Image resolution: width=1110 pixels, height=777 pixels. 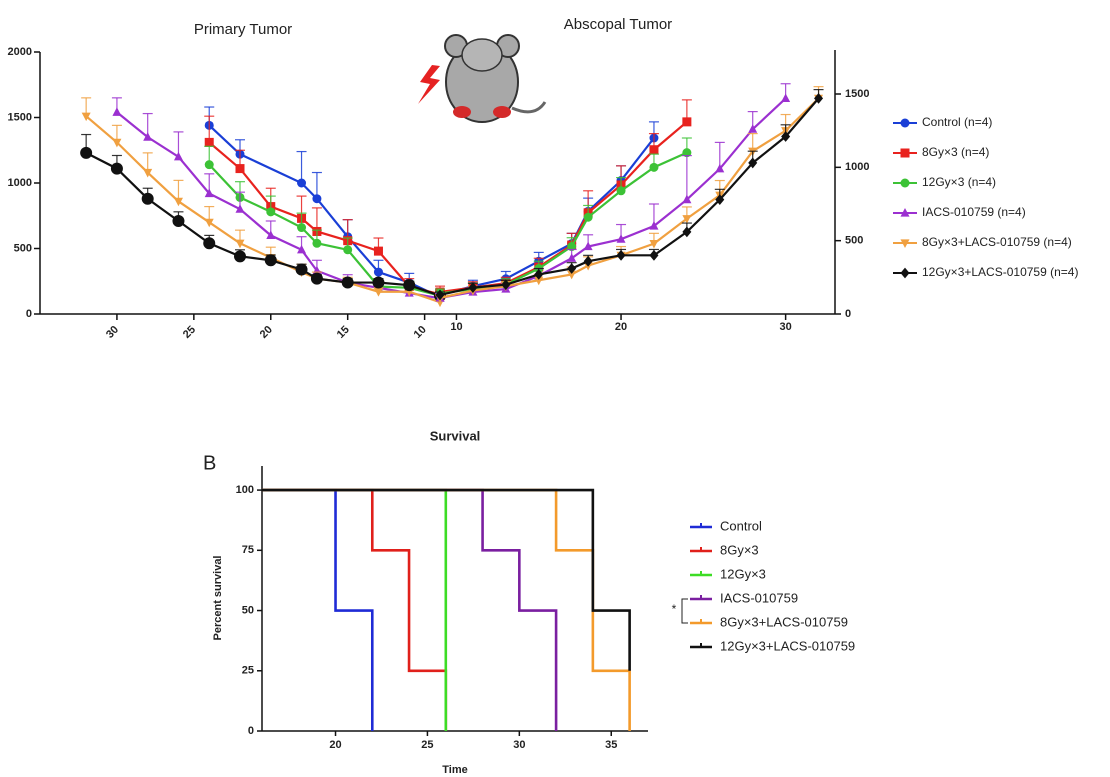 I want to click on mouse-foot, so click(x=462, y=112).